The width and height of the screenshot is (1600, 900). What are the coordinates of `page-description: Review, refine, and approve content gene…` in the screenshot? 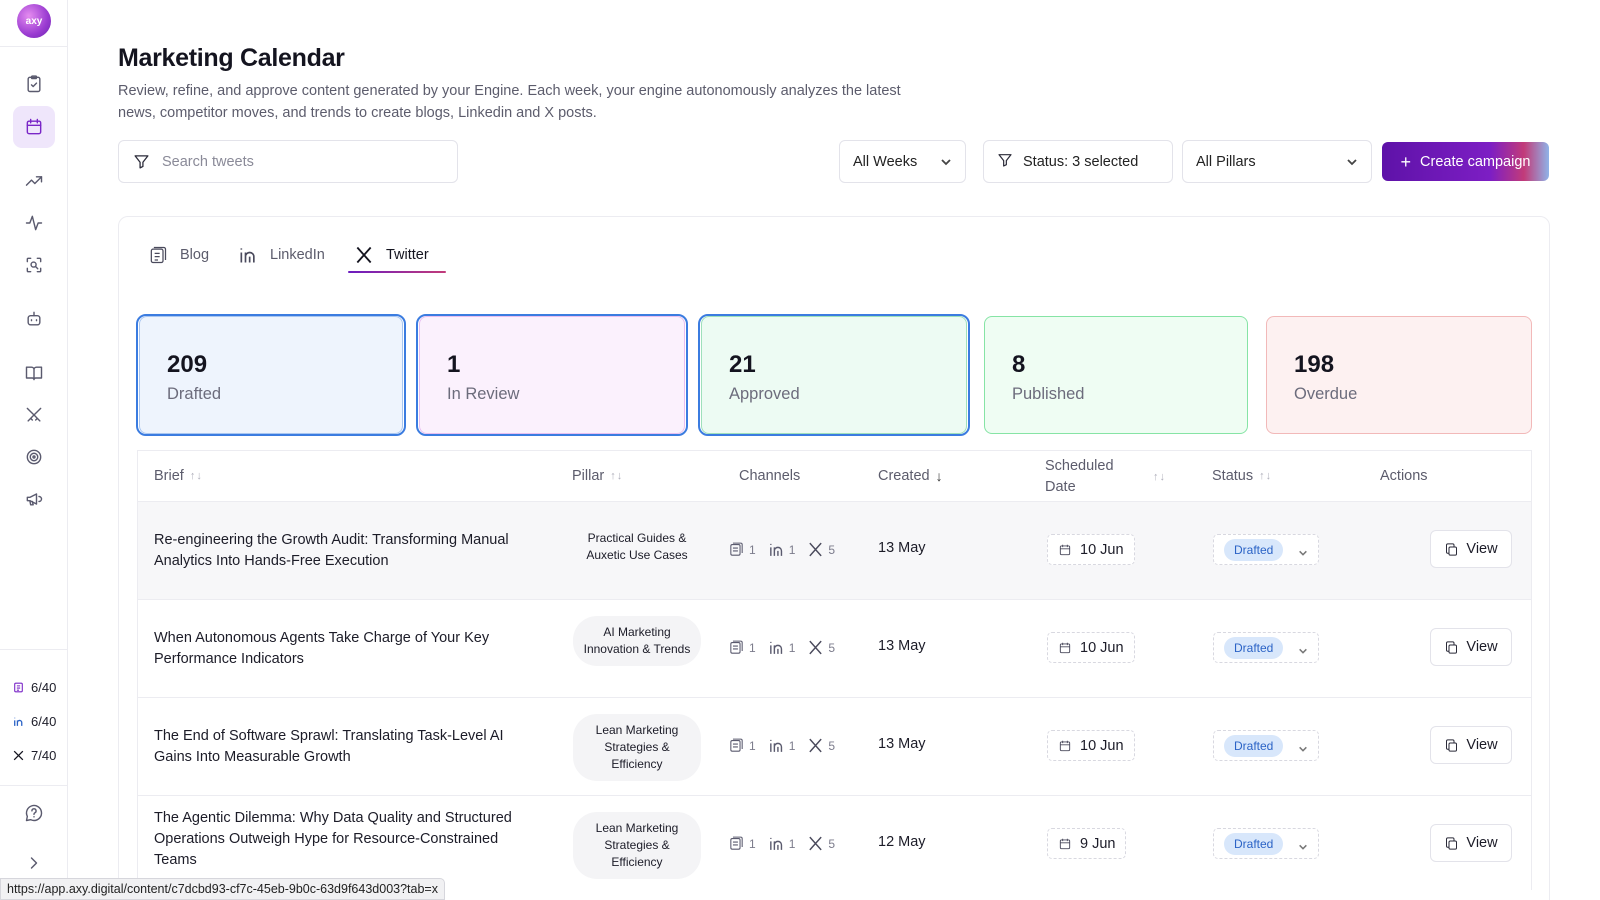 It's located at (509, 102).